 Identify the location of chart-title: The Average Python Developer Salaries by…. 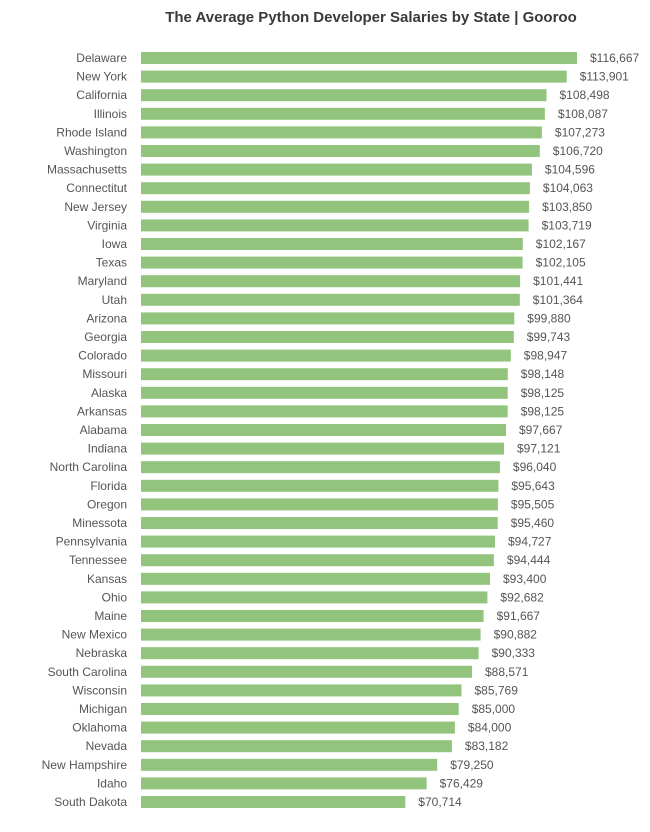
(371, 17).